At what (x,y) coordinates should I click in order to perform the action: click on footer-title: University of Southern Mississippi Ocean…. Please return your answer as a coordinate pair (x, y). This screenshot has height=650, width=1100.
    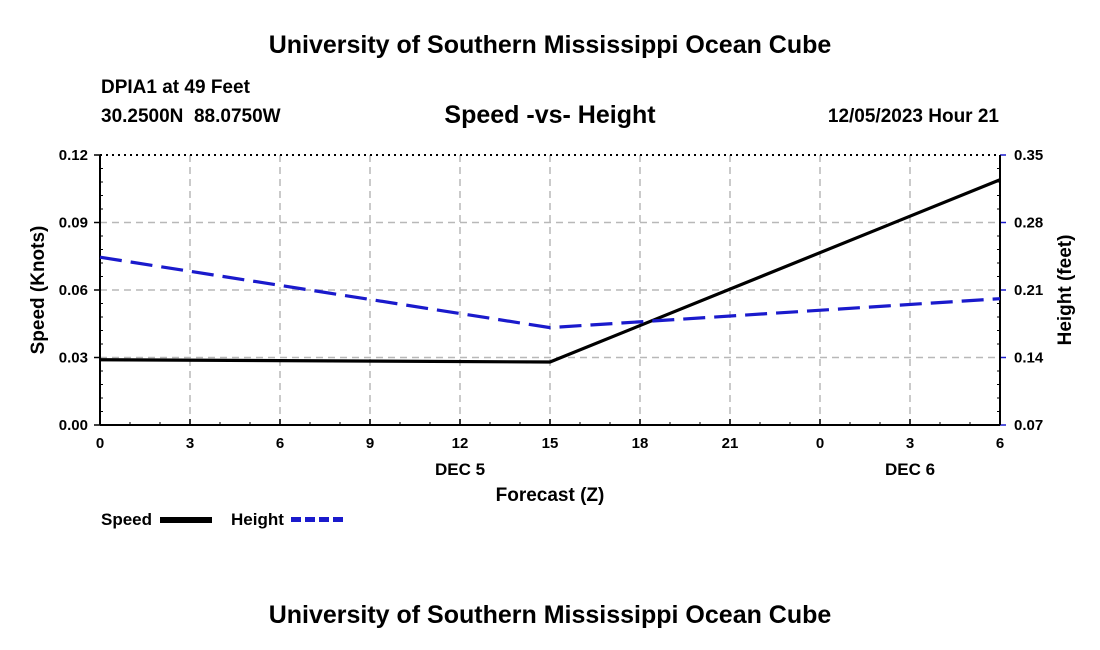
    Looking at the image, I should click on (550, 615).